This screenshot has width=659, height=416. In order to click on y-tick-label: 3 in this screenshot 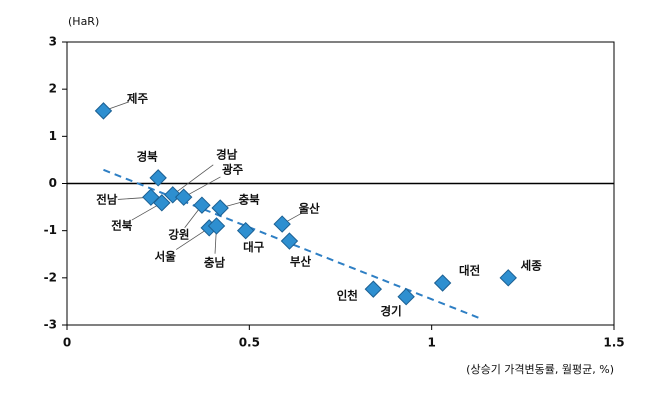, I will do `click(53, 42)`.